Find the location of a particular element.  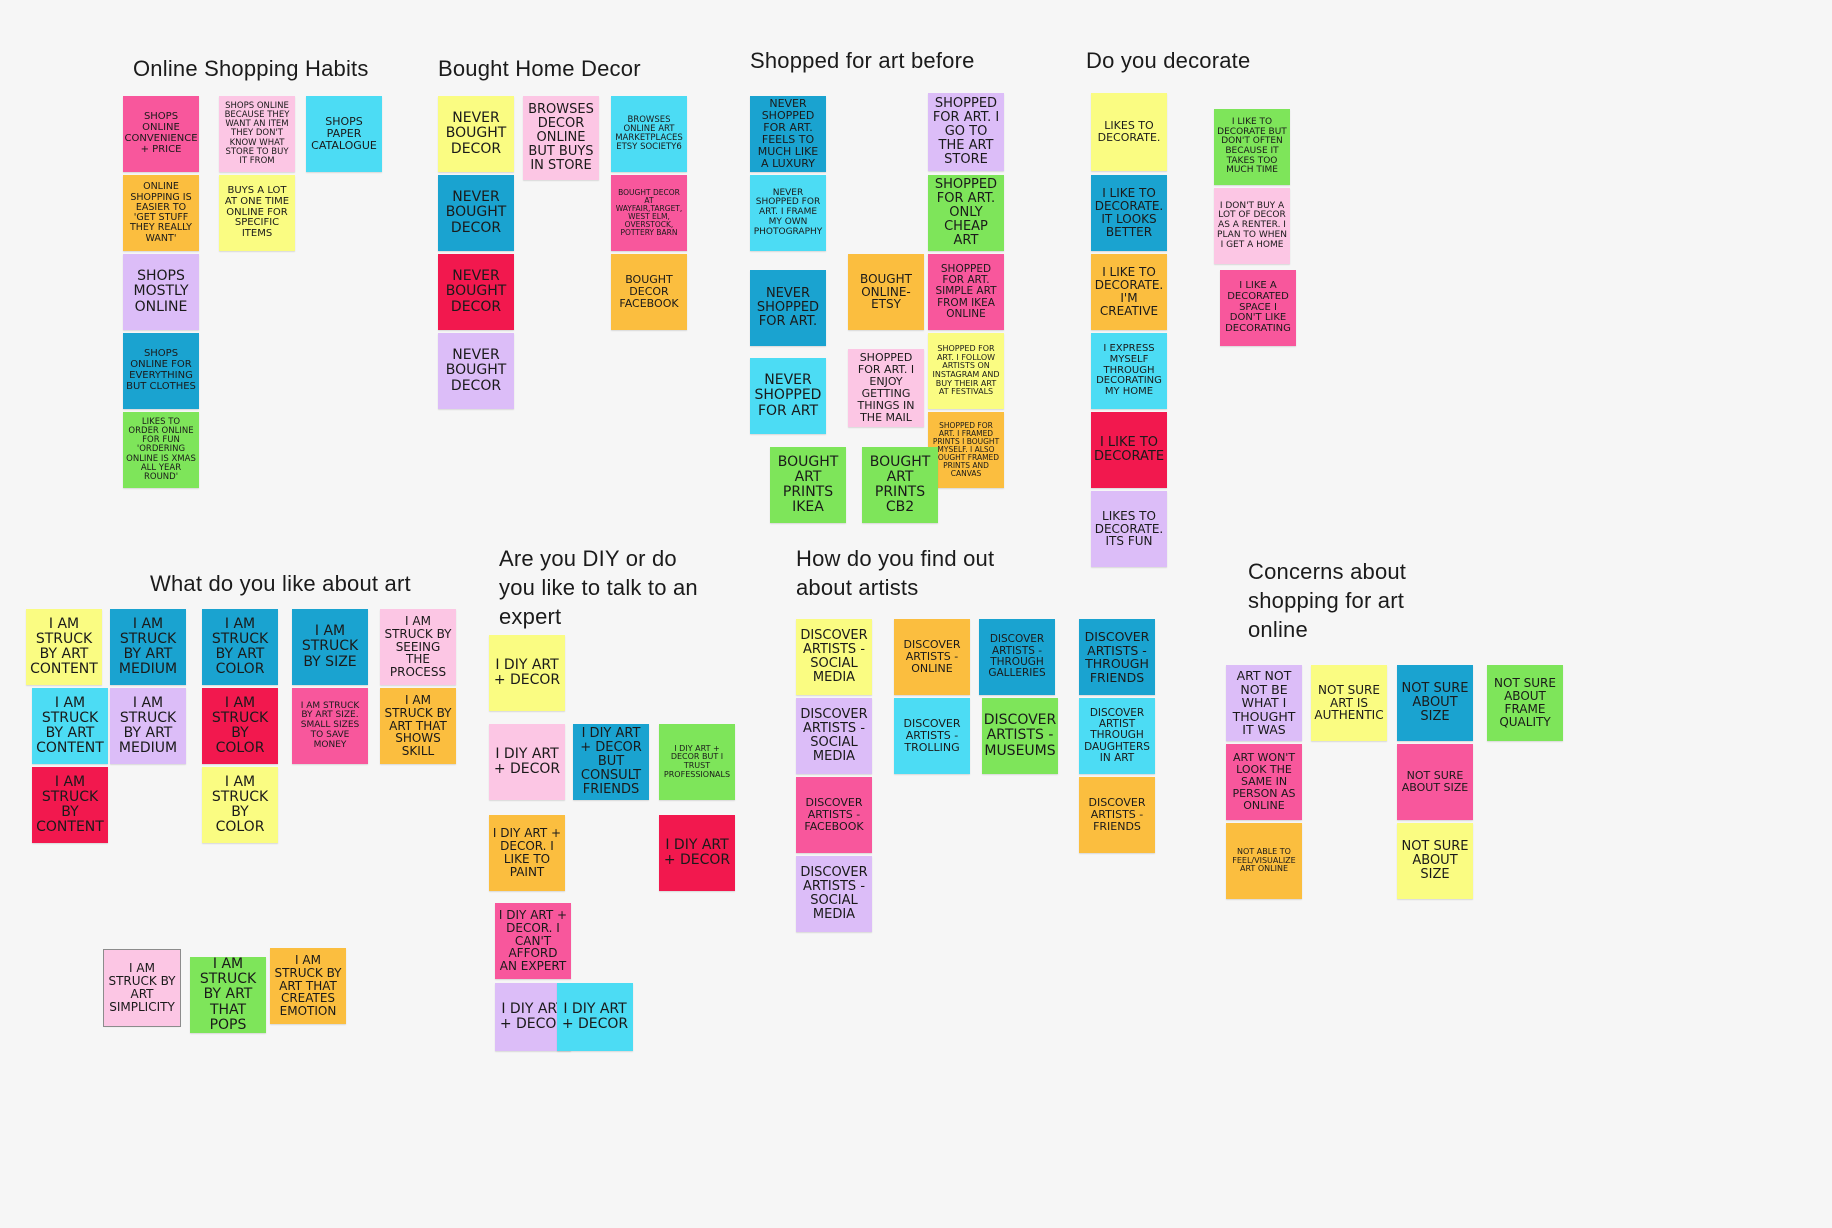

sticky-note: I am struck by art that pops is located at coordinates (228, 995).